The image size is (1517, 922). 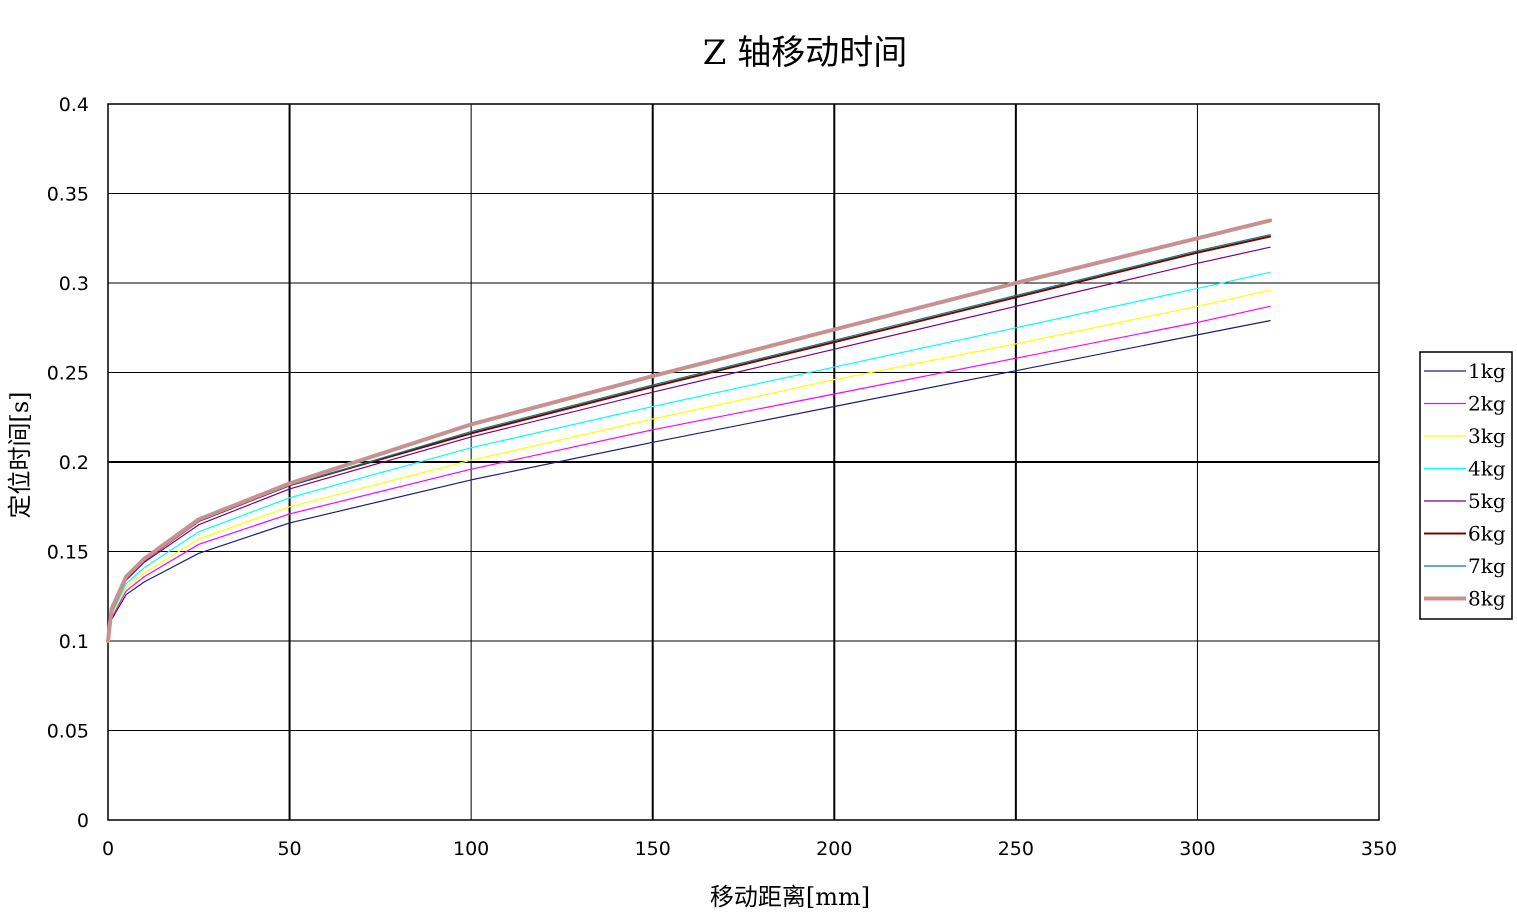 What do you see at coordinates (1487, 469) in the screenshot?
I see `legend-label: 4kg` at bounding box center [1487, 469].